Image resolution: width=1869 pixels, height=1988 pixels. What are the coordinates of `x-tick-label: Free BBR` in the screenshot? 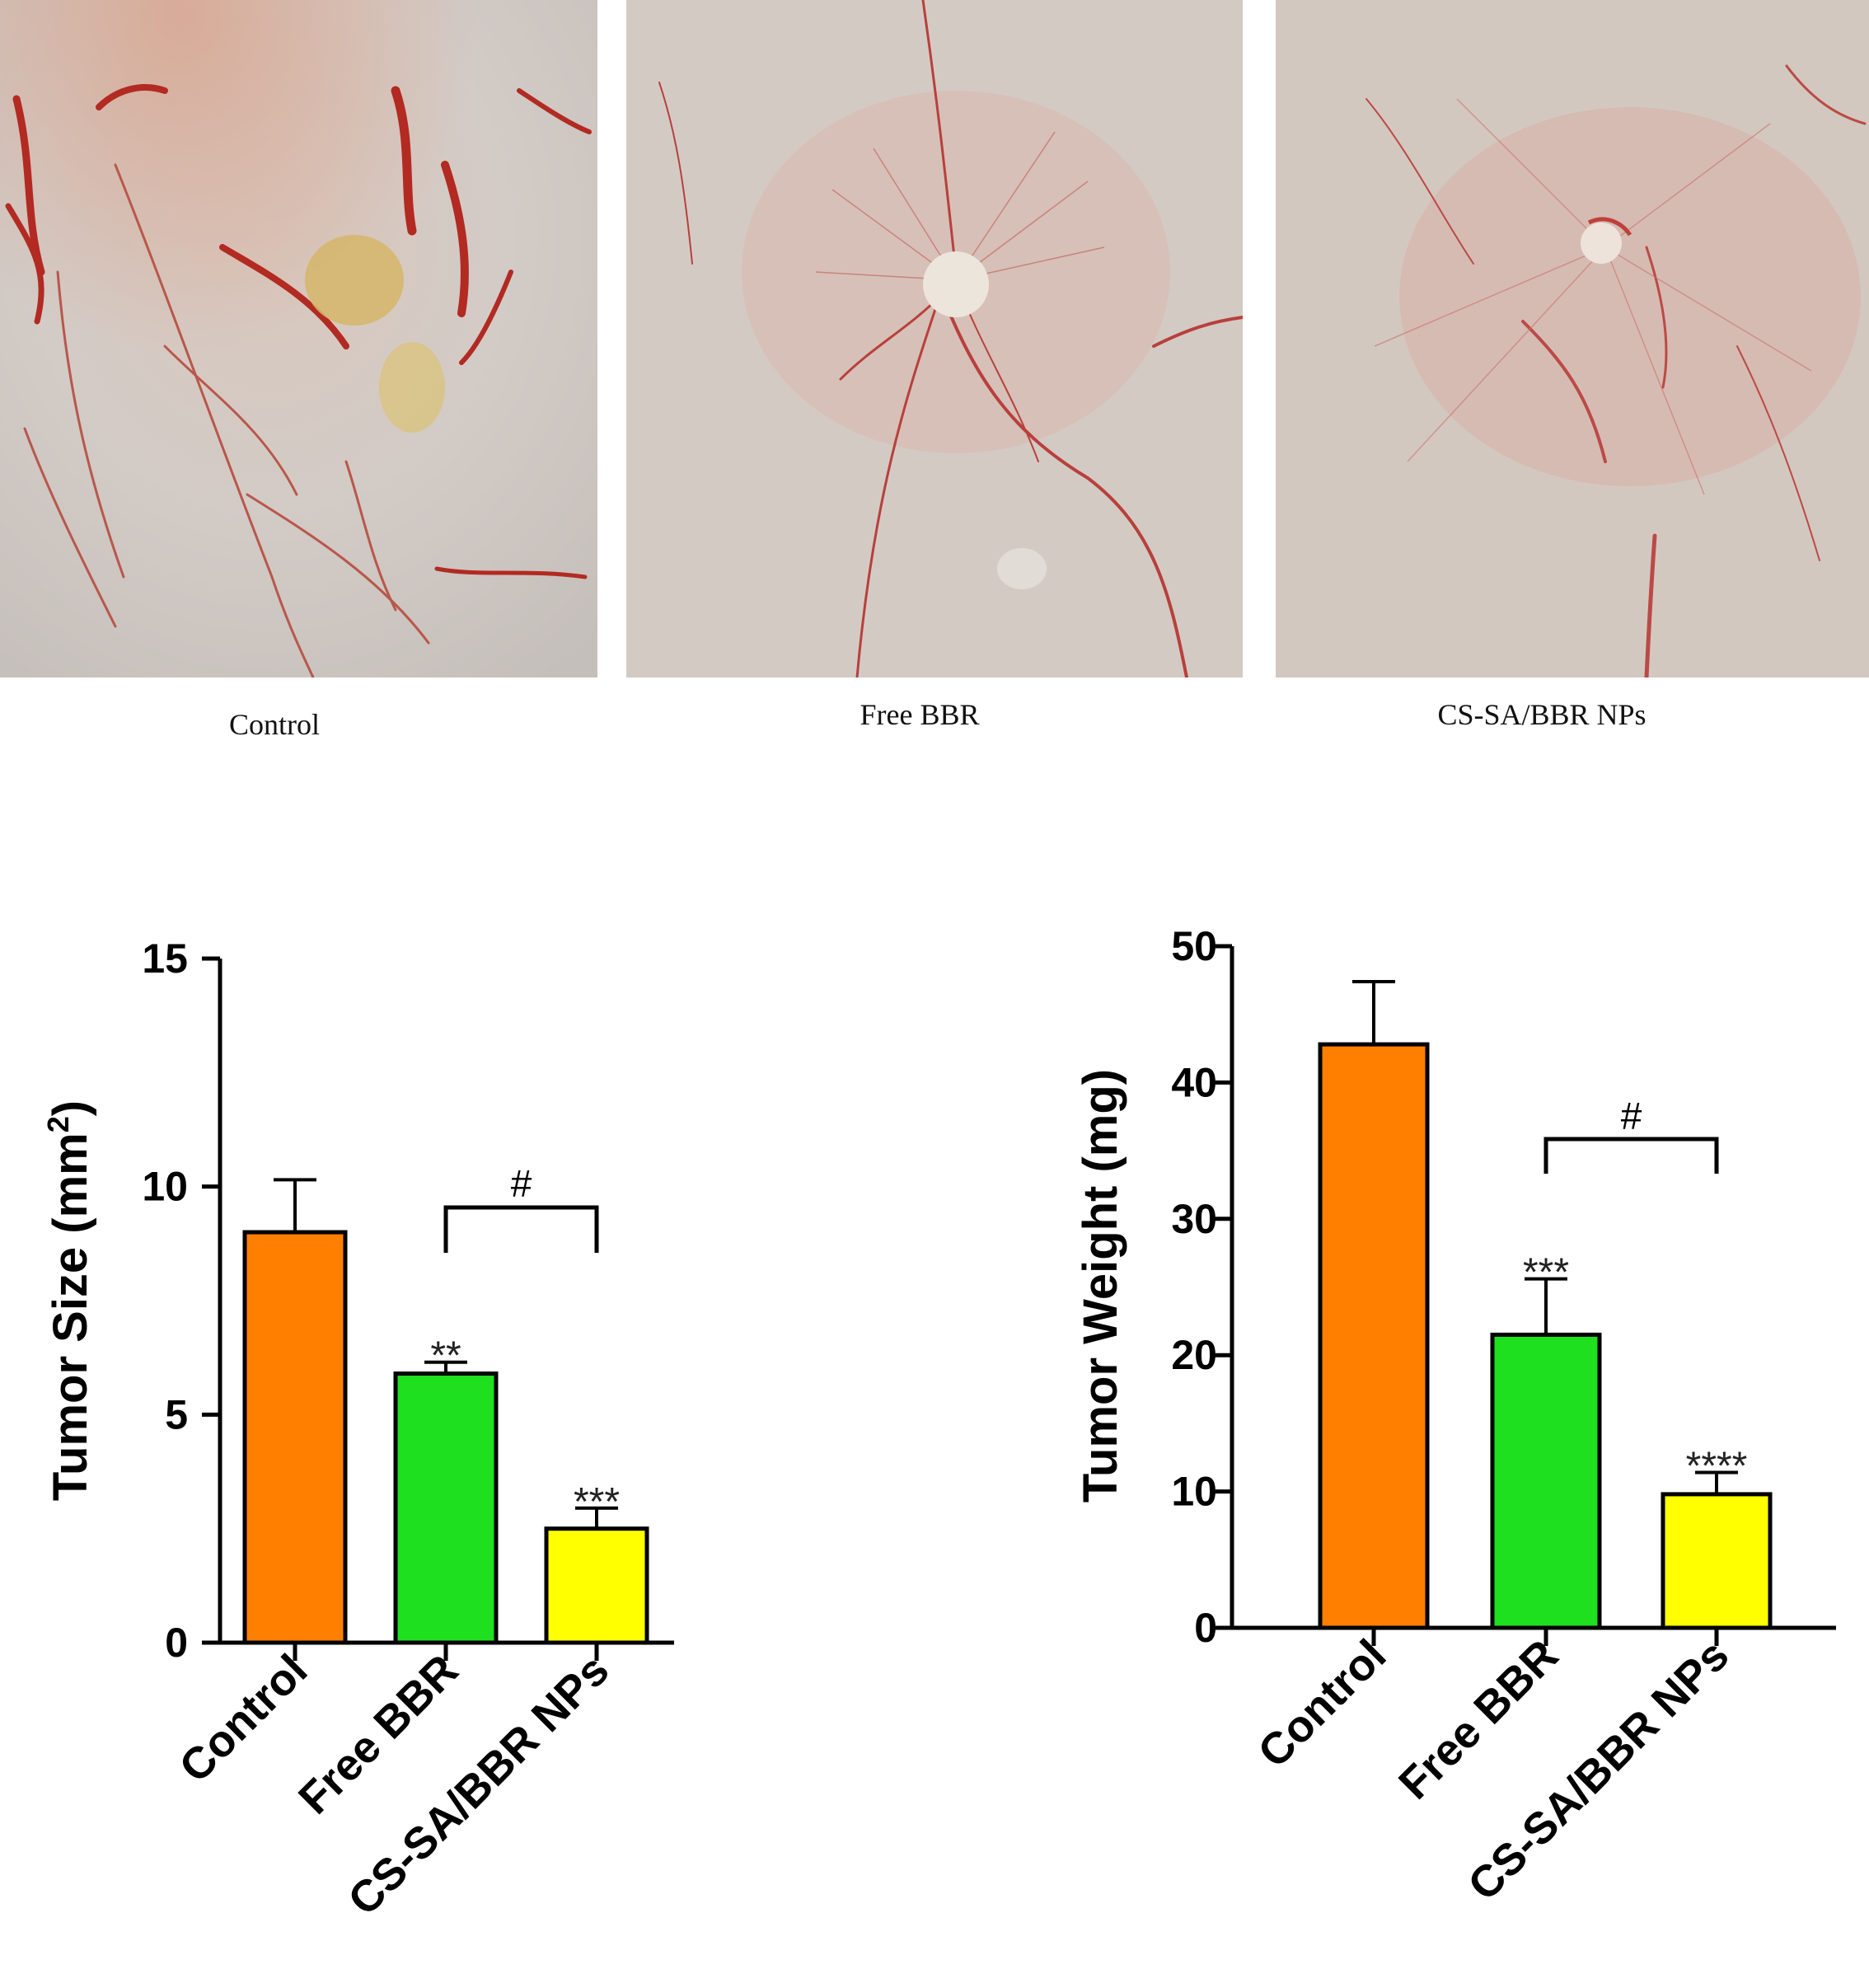 It's located at (1478, 1719).